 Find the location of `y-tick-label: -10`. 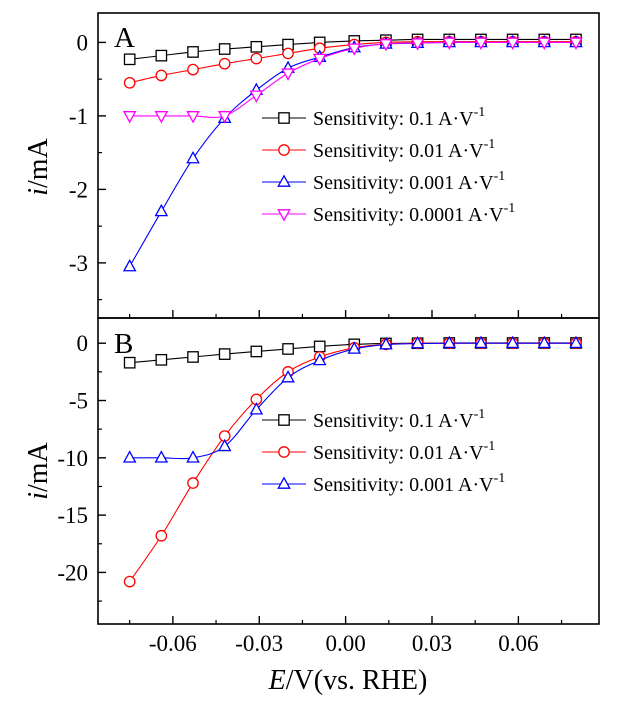

y-tick-label: -10 is located at coordinates (72, 458).